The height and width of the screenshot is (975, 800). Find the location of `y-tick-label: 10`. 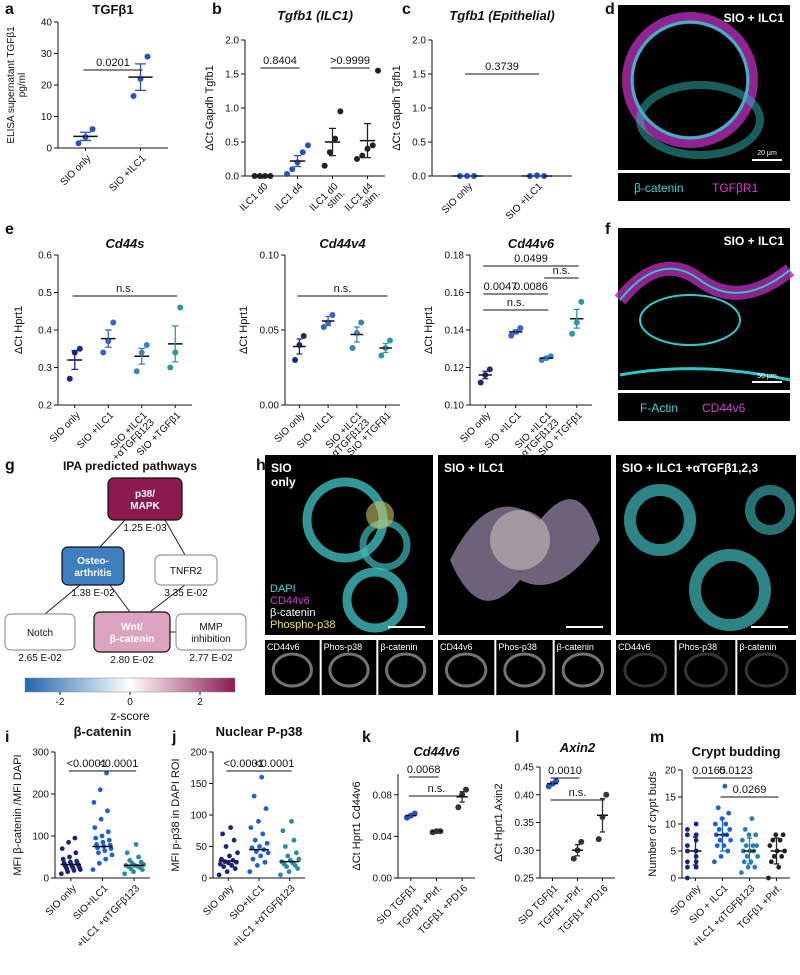

y-tick-label: 10 is located at coordinates (47, 117).